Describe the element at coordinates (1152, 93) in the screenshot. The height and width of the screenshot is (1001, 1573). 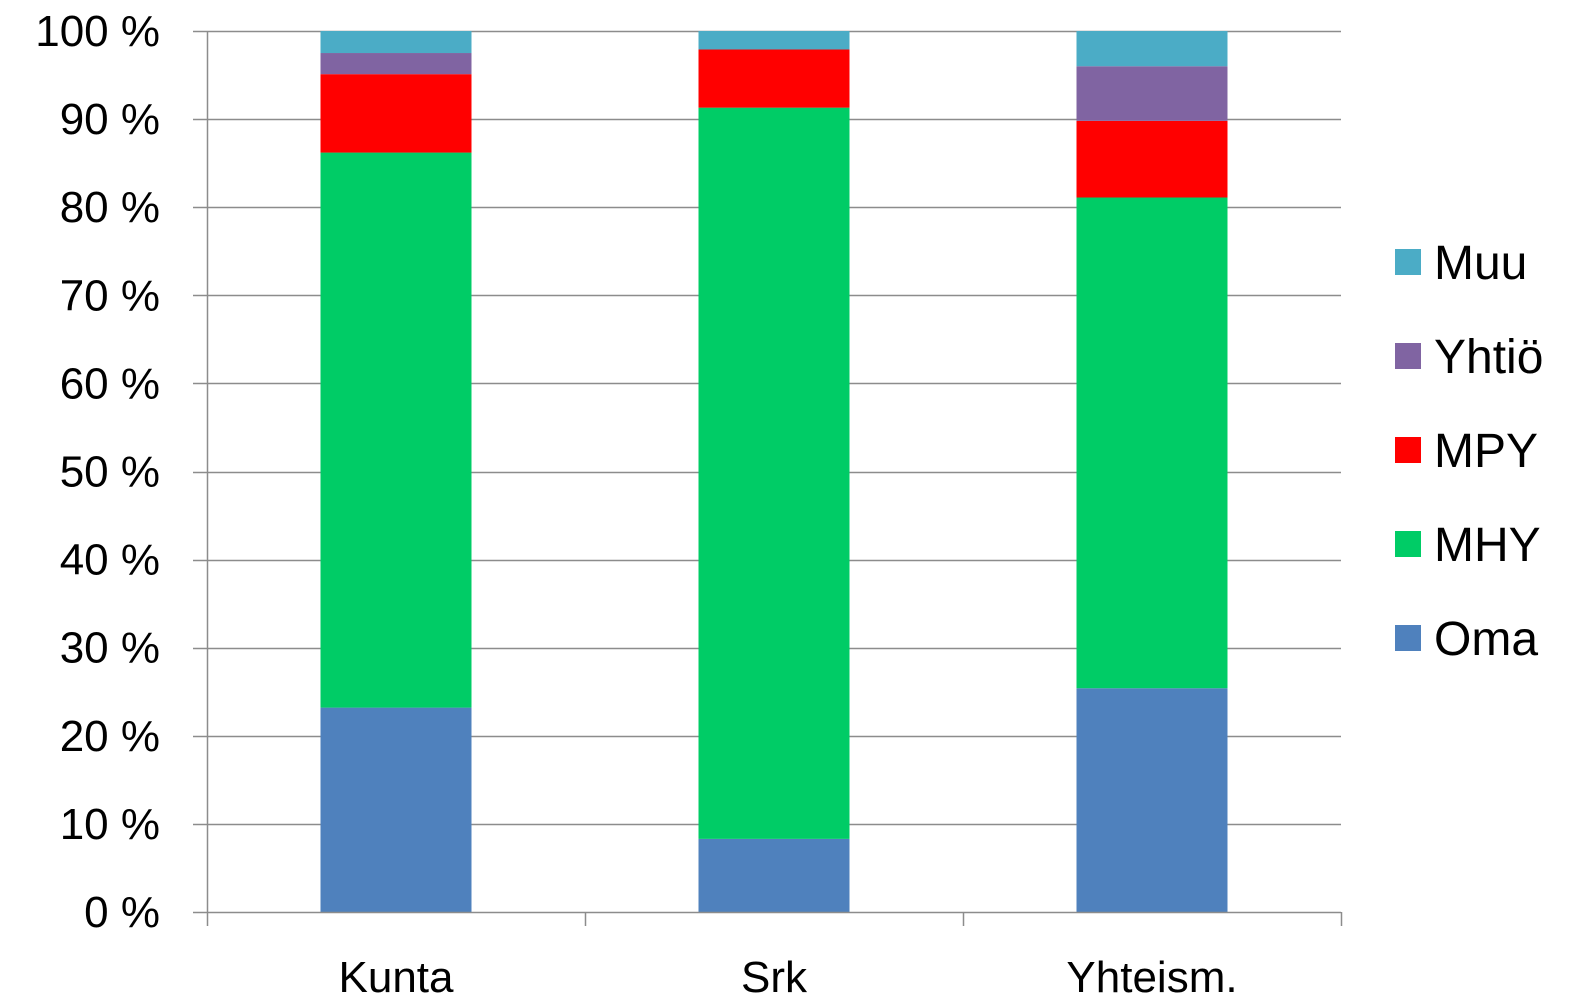
I see `bar-segment-yhti-yhteism` at that location.